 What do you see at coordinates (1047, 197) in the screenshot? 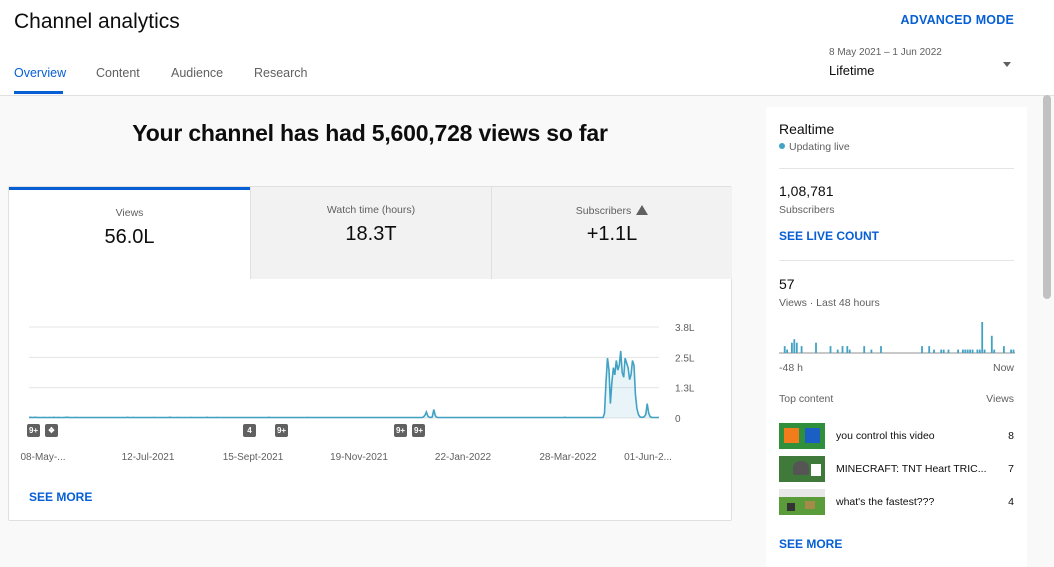
I see `page-scrollbar` at bounding box center [1047, 197].